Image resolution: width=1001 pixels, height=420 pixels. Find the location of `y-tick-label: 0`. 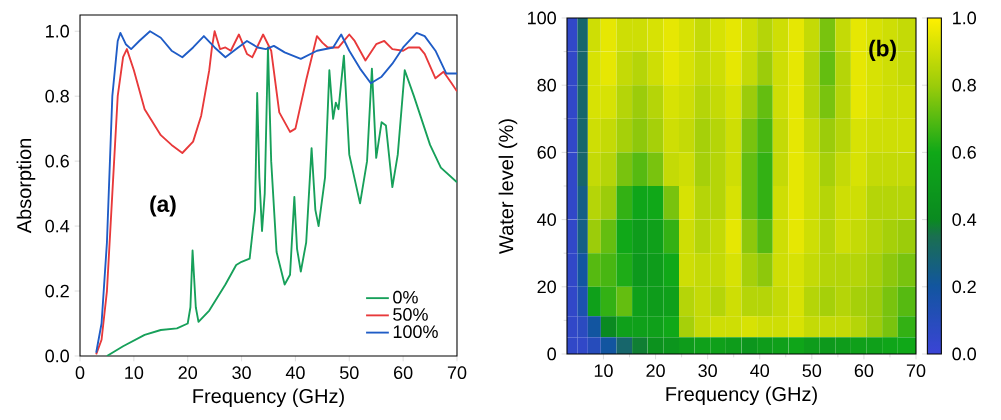

y-tick-label: 0 is located at coordinates (551, 354).